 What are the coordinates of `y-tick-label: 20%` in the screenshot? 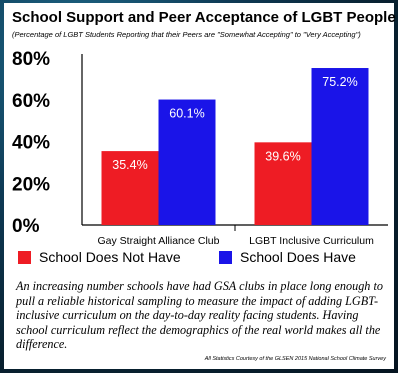 It's located at (31, 184).